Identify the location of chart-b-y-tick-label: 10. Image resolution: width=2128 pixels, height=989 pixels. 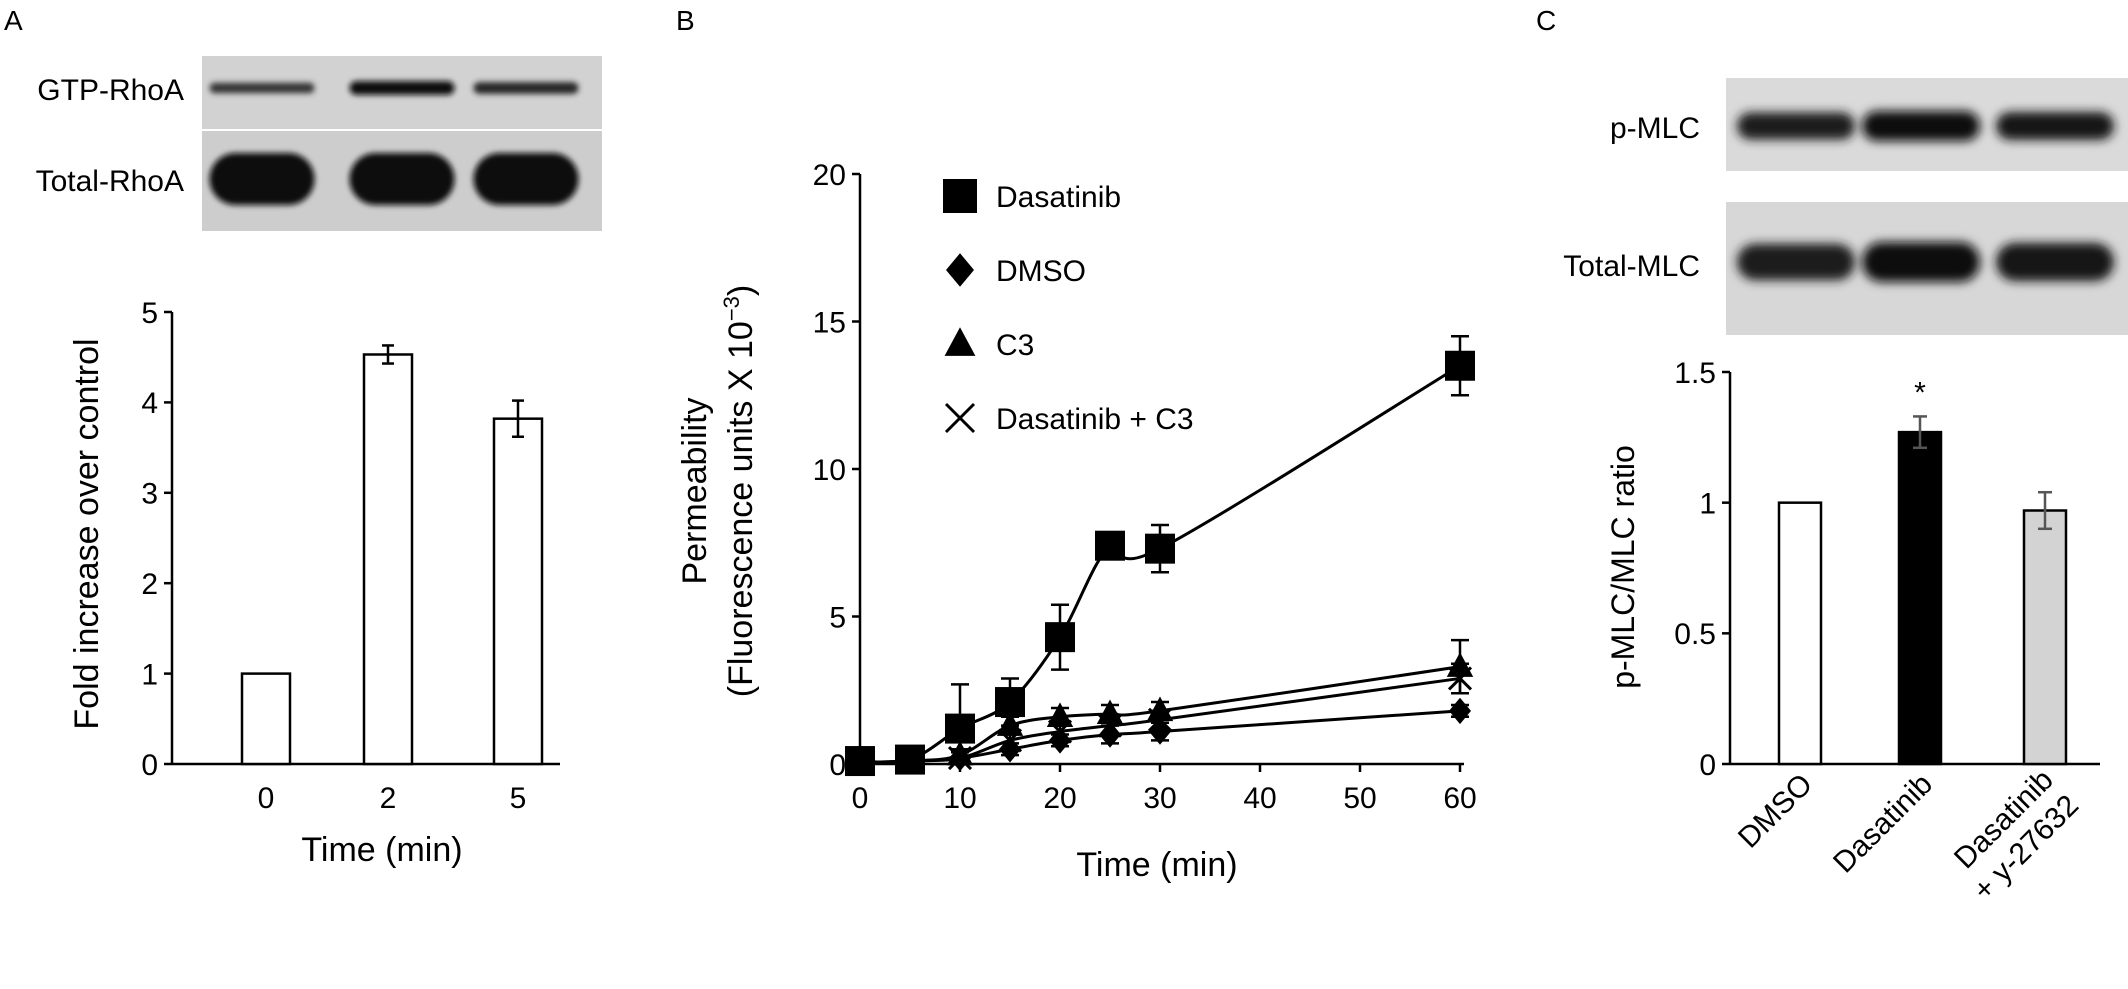
(829, 470).